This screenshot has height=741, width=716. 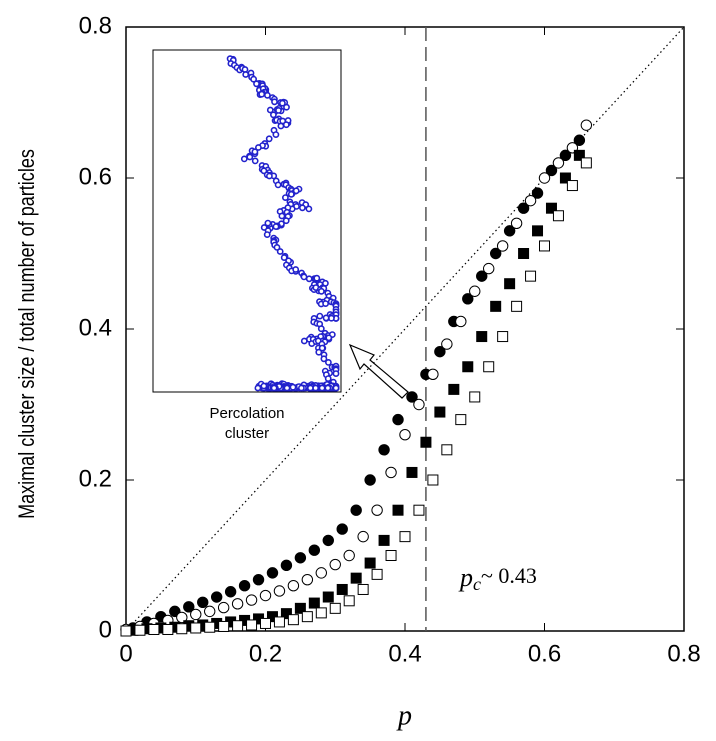 I want to click on x-tick-label: 0.6, so click(x=544, y=653).